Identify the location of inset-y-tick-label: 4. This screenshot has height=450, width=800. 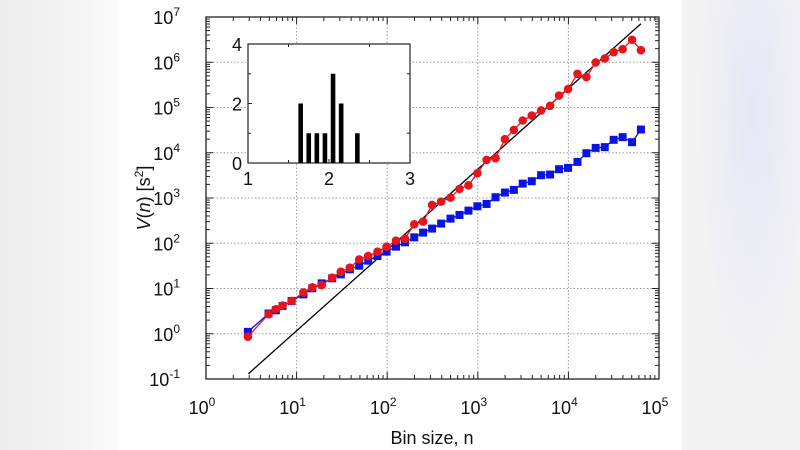
(237, 45).